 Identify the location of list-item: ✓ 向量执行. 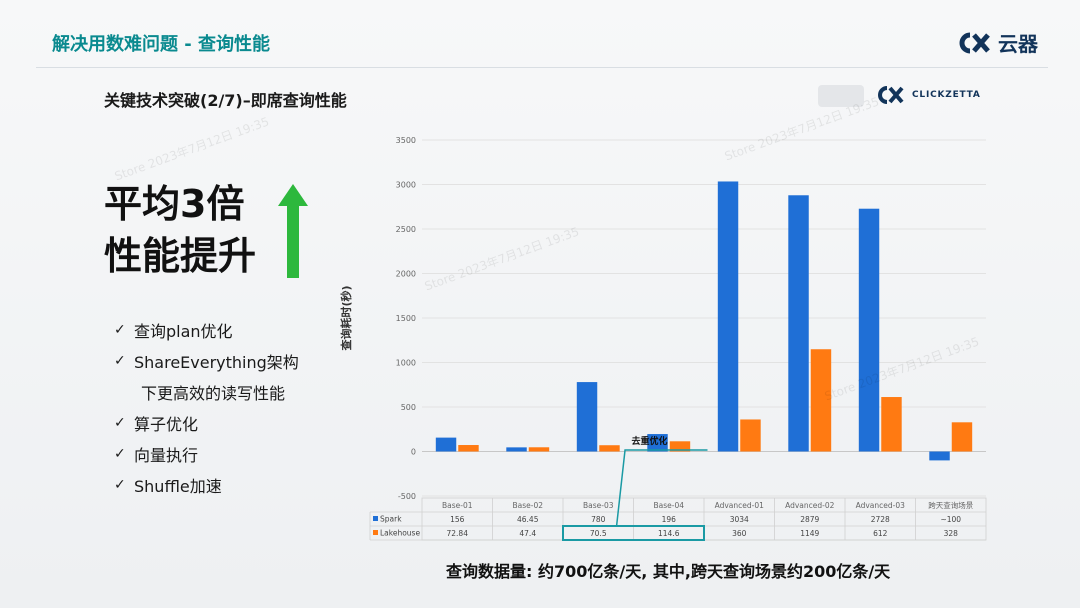
(206, 453).